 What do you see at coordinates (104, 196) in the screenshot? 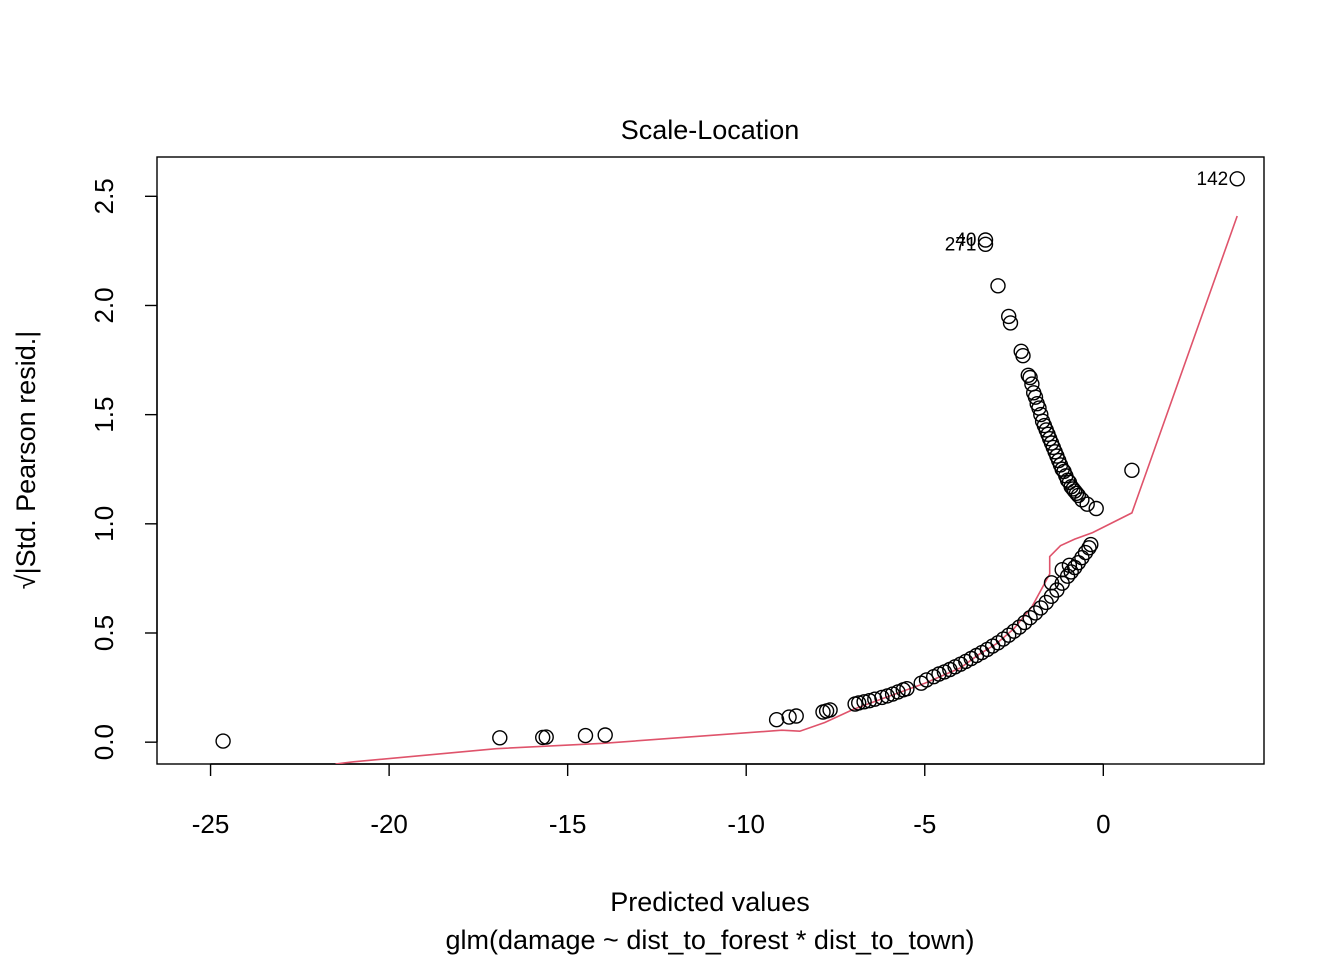
I see `y-tick-label: 2.5` at bounding box center [104, 196].